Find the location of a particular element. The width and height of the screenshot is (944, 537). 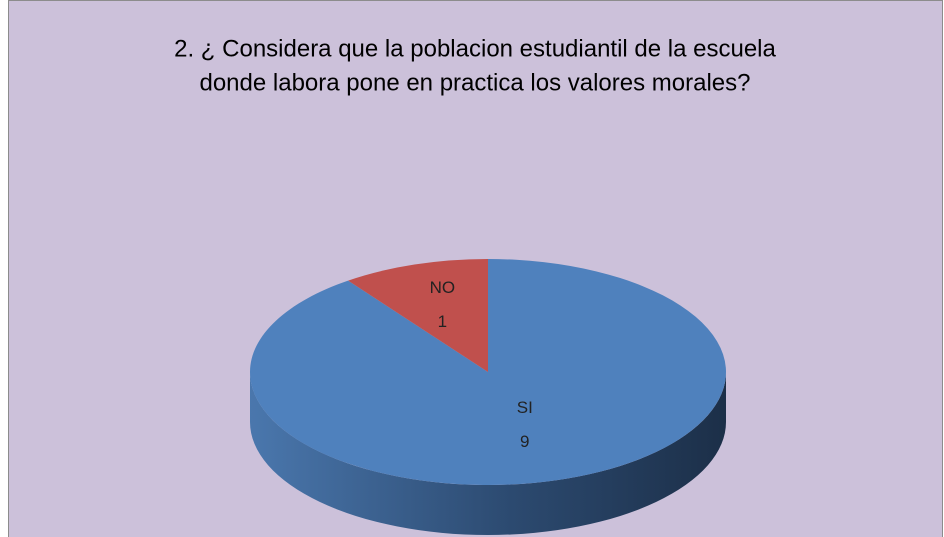

slice-label: SI is located at coordinates (525, 407).